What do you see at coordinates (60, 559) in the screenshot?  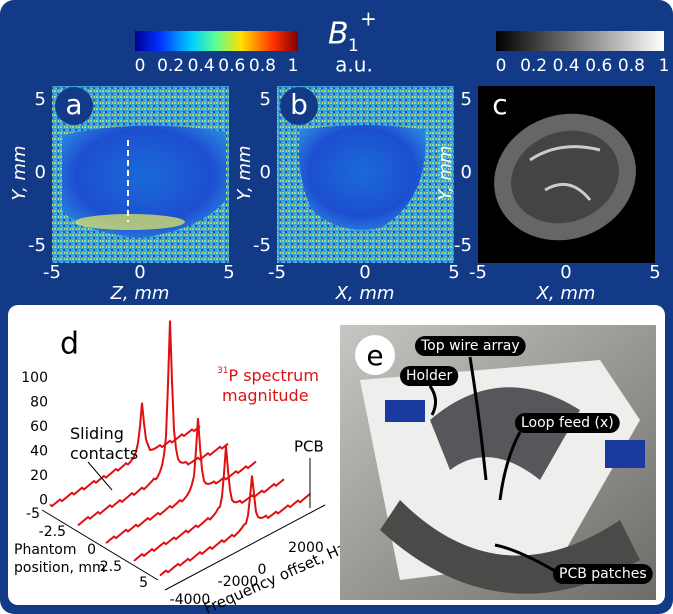 I see `position-axis-label: Phantom position, mm` at bounding box center [60, 559].